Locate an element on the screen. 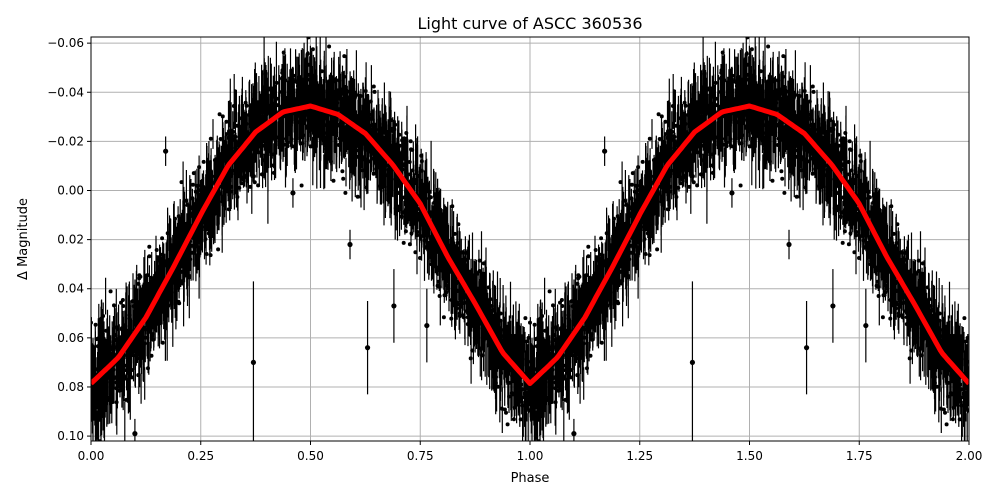 This screenshot has height=504, width=1000. y-tick-label: −0.04 is located at coordinates (65, 92).